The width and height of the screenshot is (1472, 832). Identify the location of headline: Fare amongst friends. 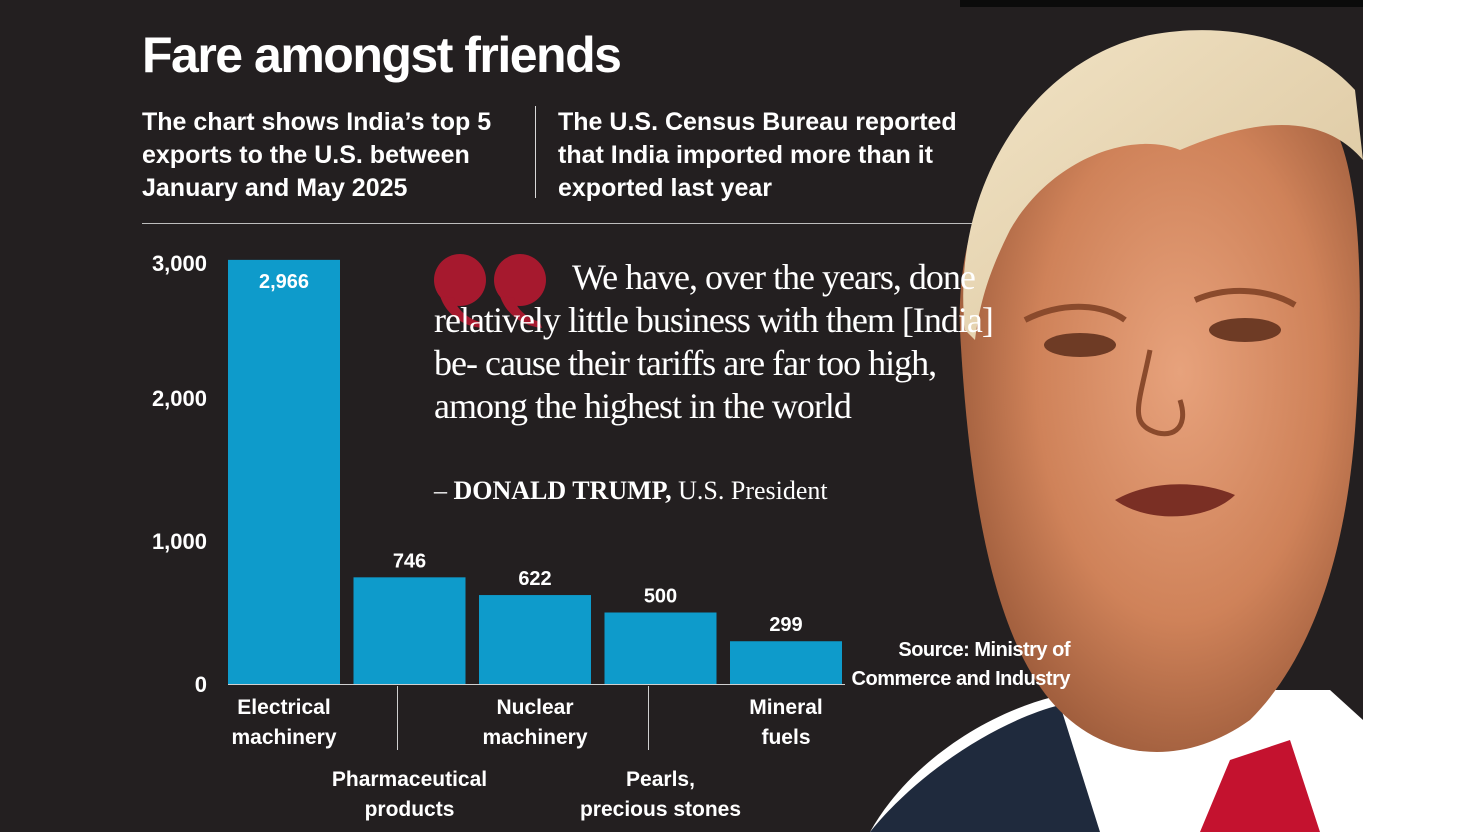
(382, 55).